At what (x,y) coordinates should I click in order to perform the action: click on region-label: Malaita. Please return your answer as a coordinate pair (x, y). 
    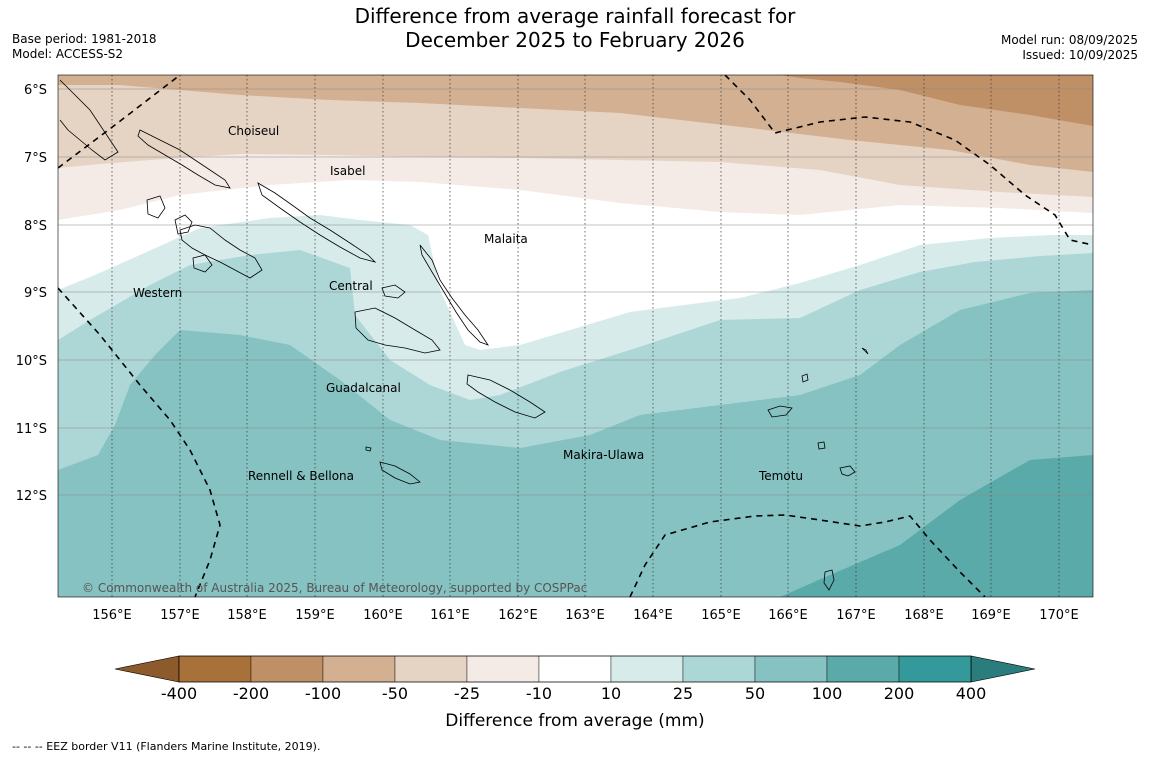
    Looking at the image, I should click on (506, 239).